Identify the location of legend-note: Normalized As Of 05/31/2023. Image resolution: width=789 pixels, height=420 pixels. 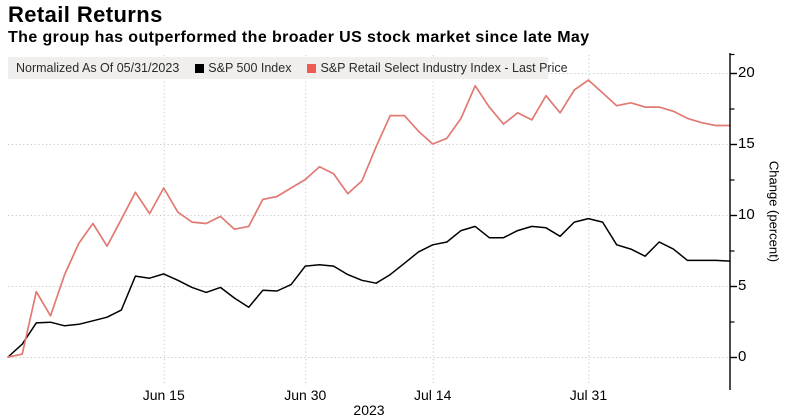
(98, 68).